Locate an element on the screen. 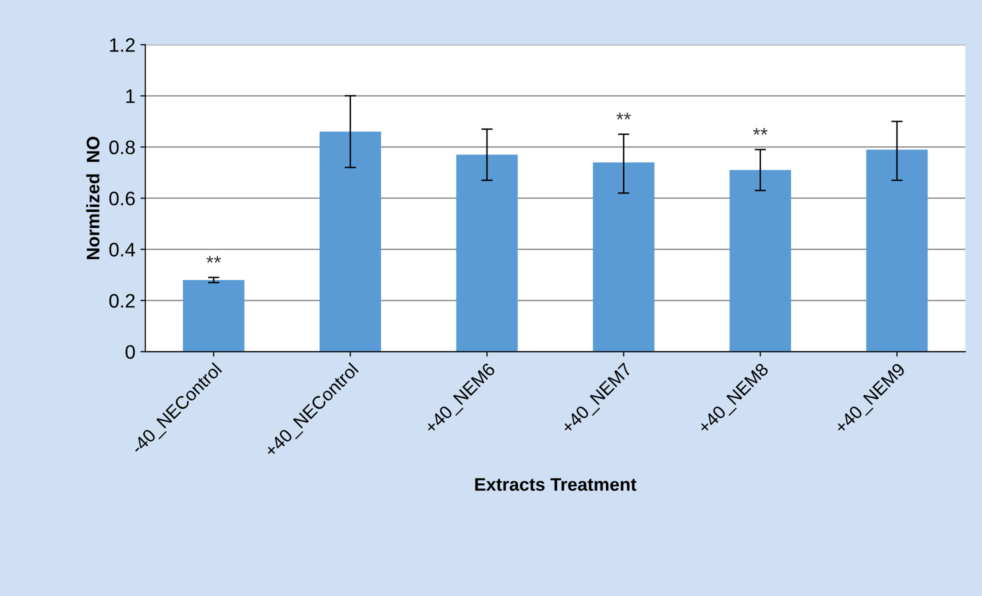  y-tick-label: 1 is located at coordinates (130, 96).